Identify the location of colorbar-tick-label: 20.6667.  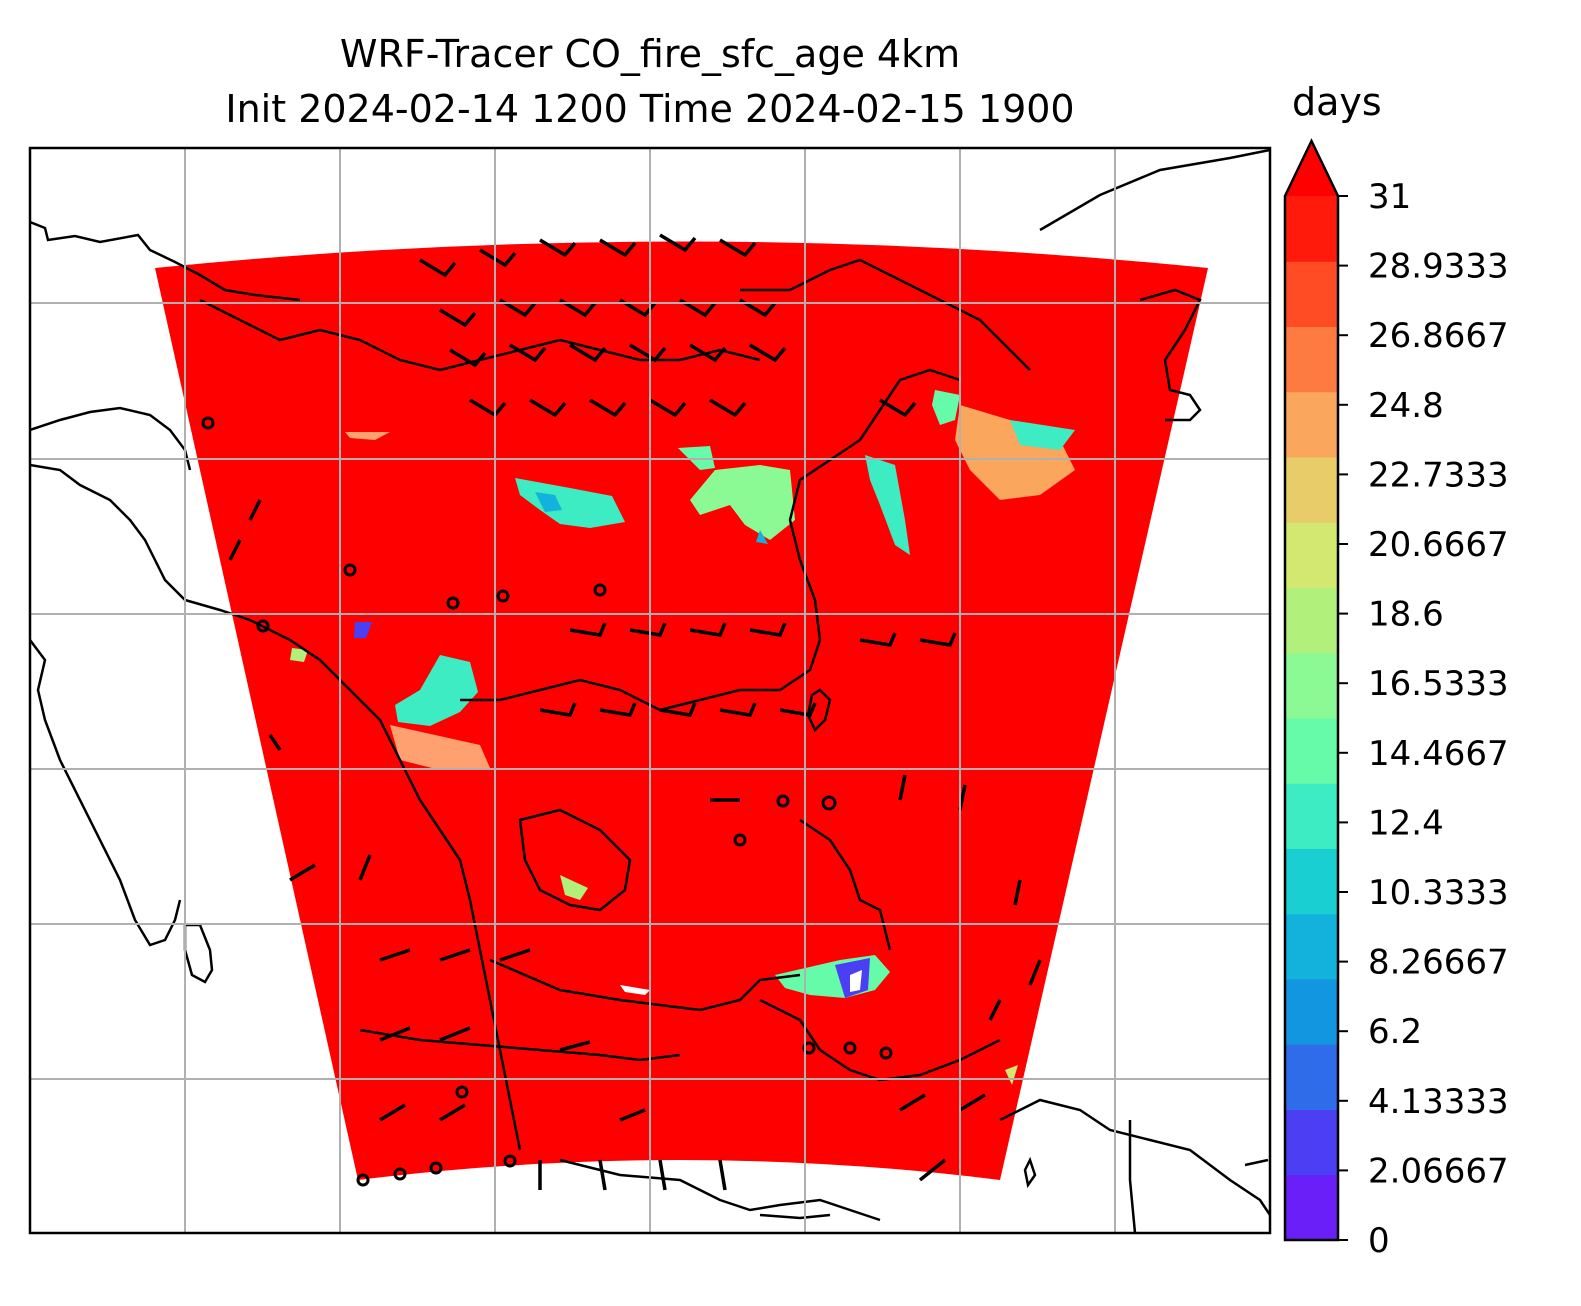
(1438, 545).